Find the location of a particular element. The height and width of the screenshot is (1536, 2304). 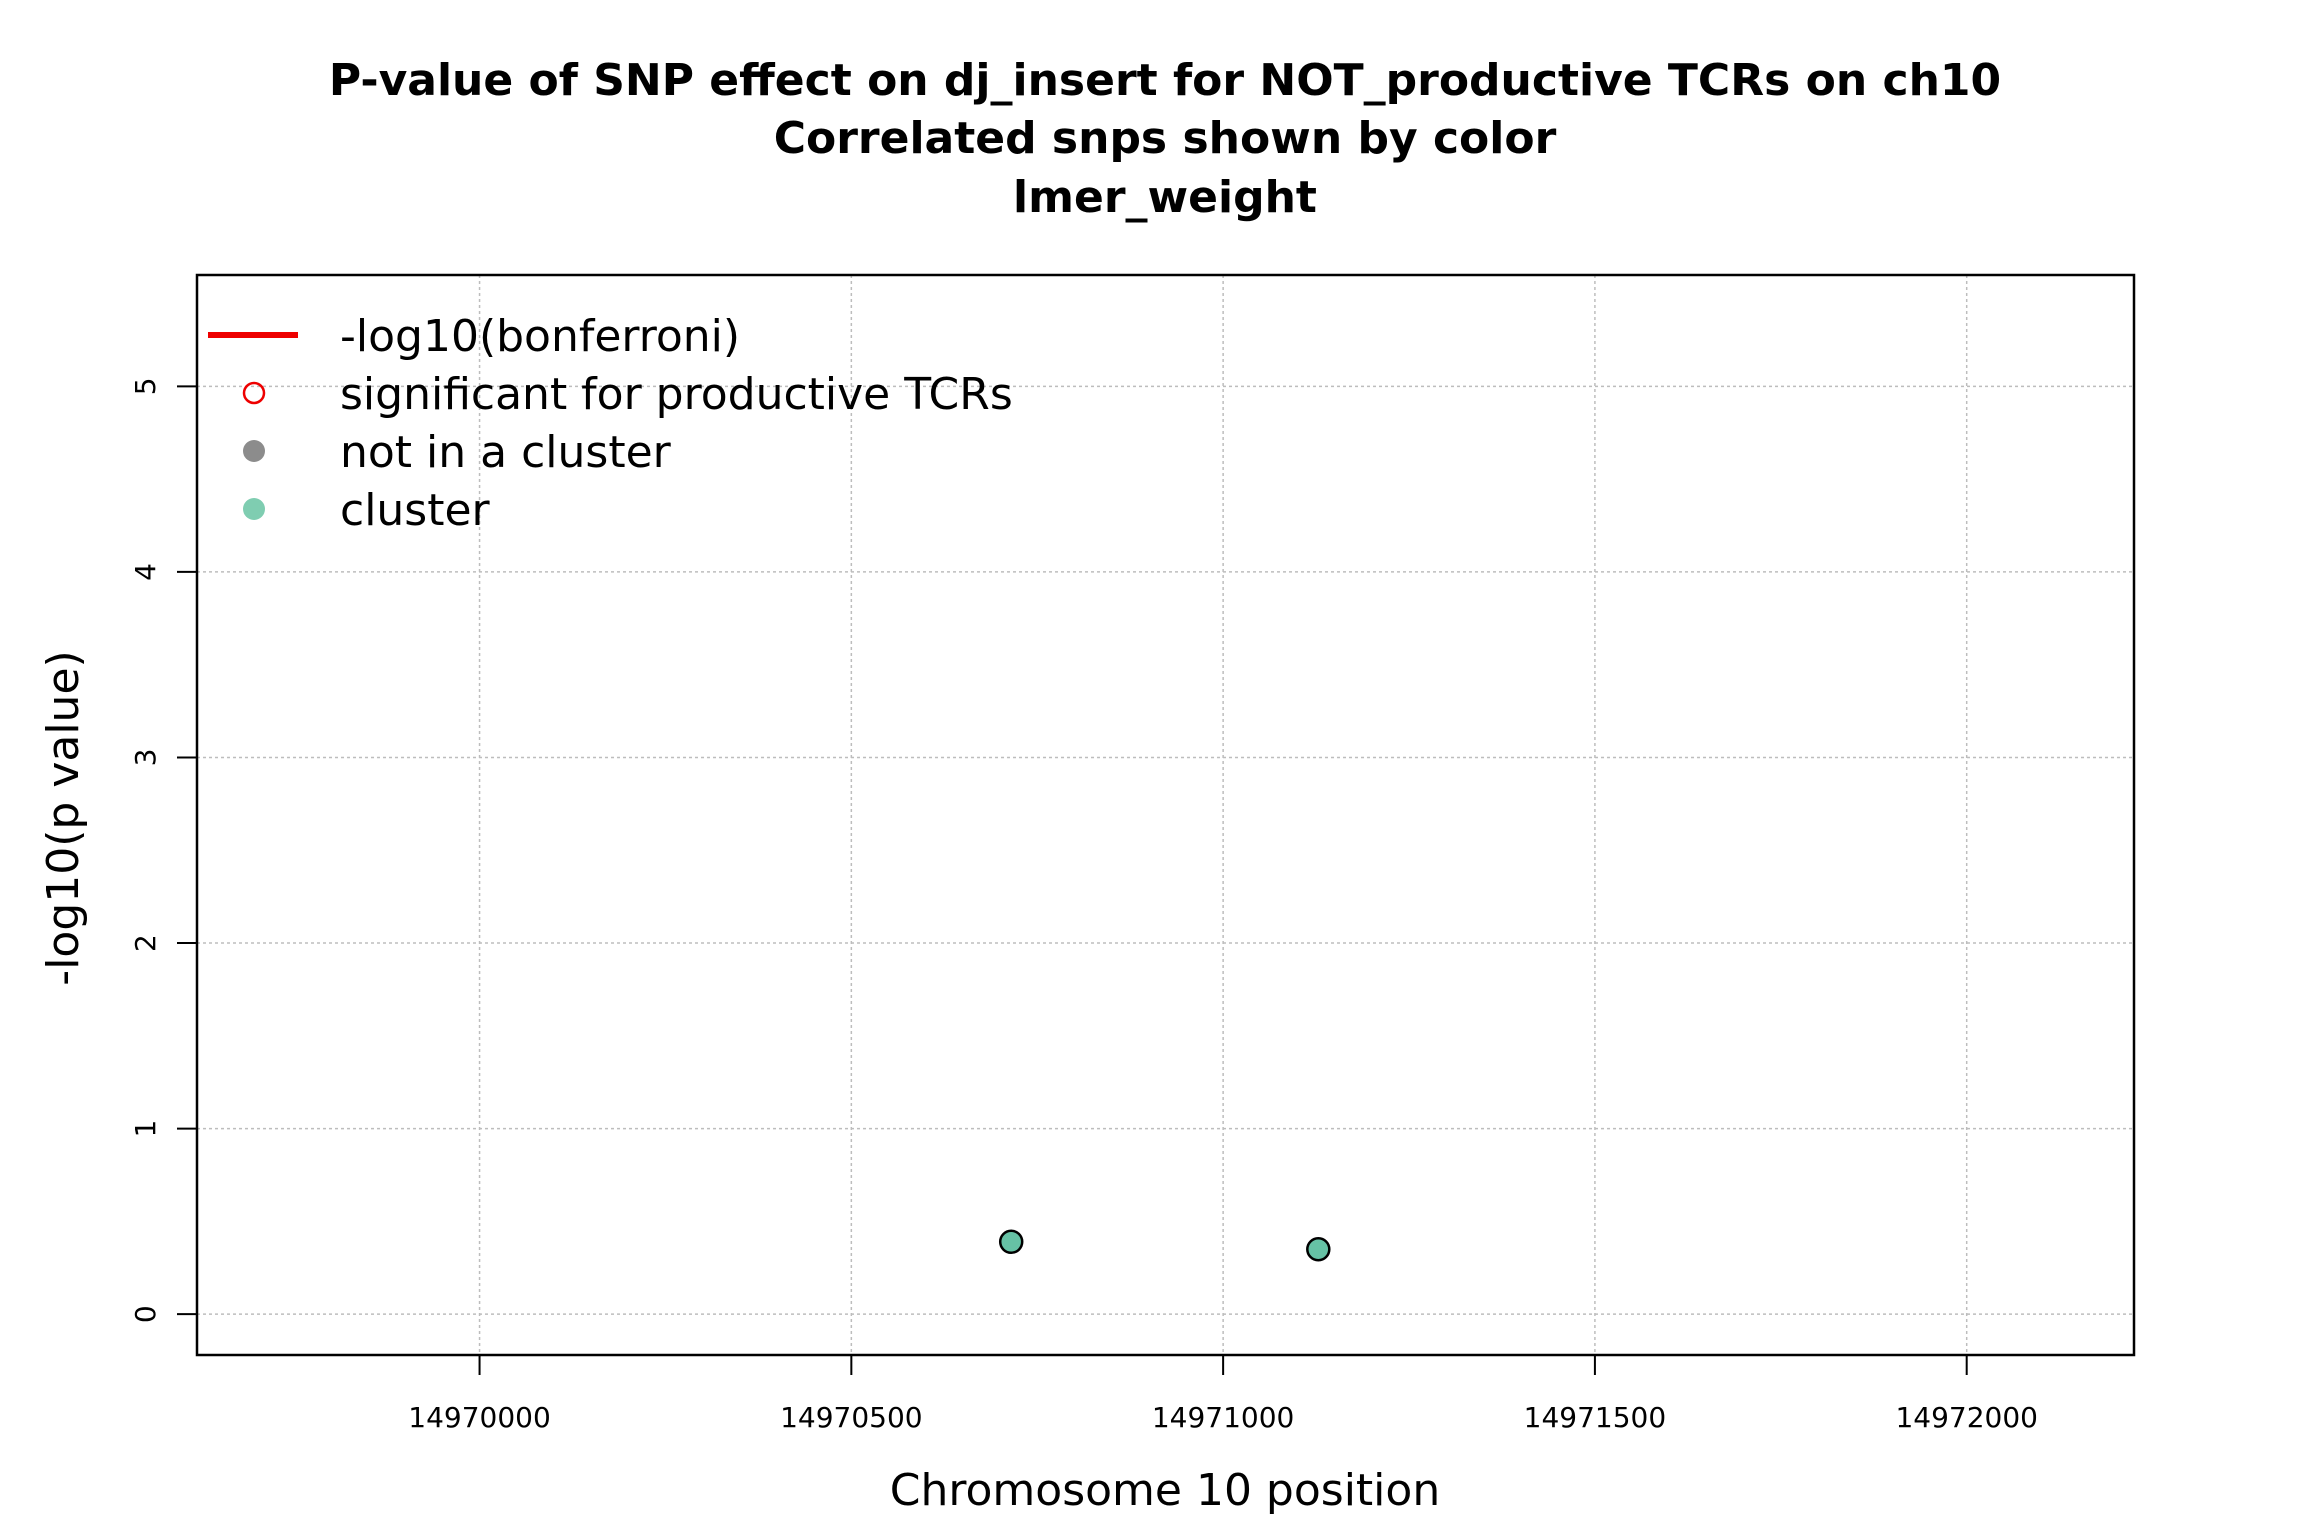

legend-item-3: cluster is located at coordinates (367, 510).